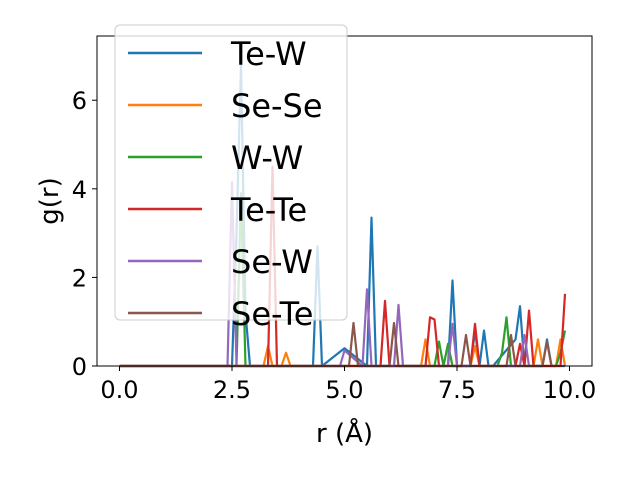  I want to click on legend-label: Te-W, so click(268, 54).